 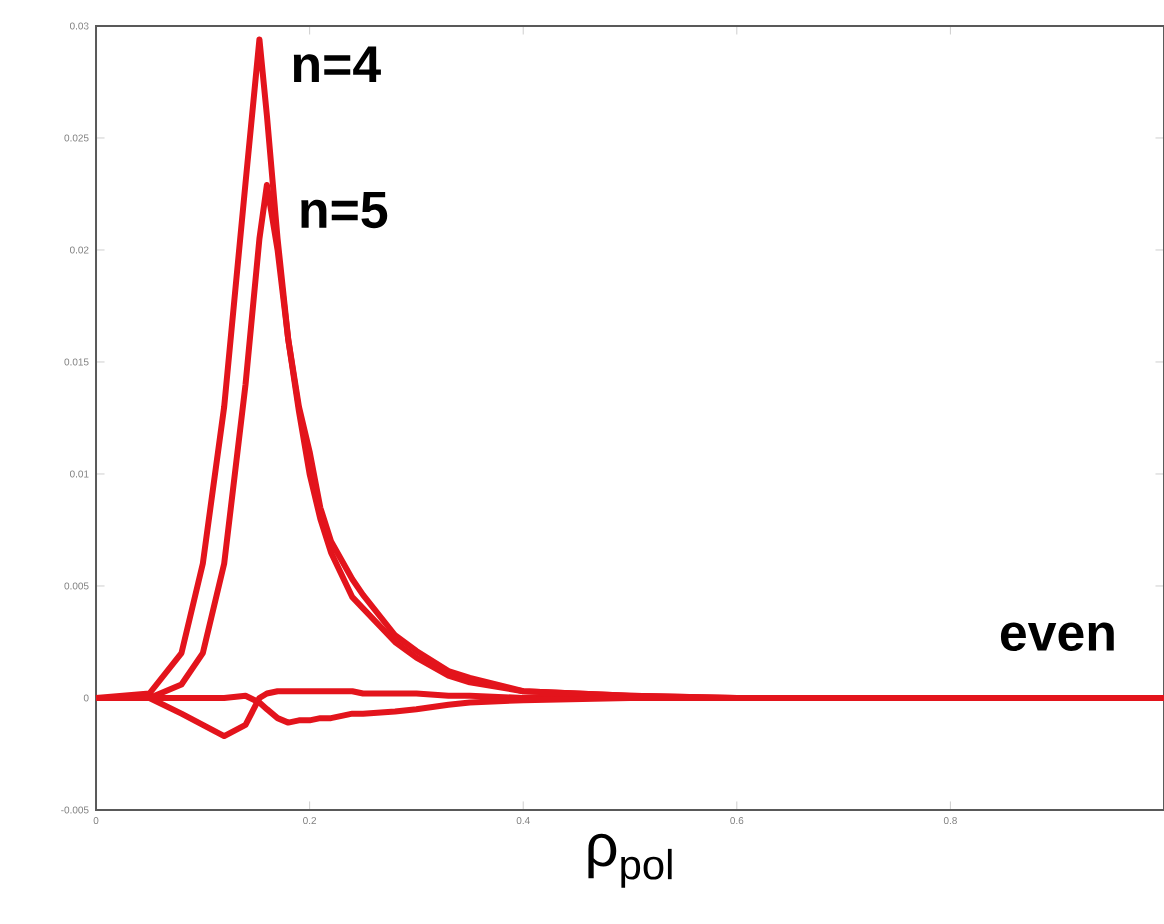 I want to click on x-axis-title: ρ$_{pol}$, so click(x=630, y=860).